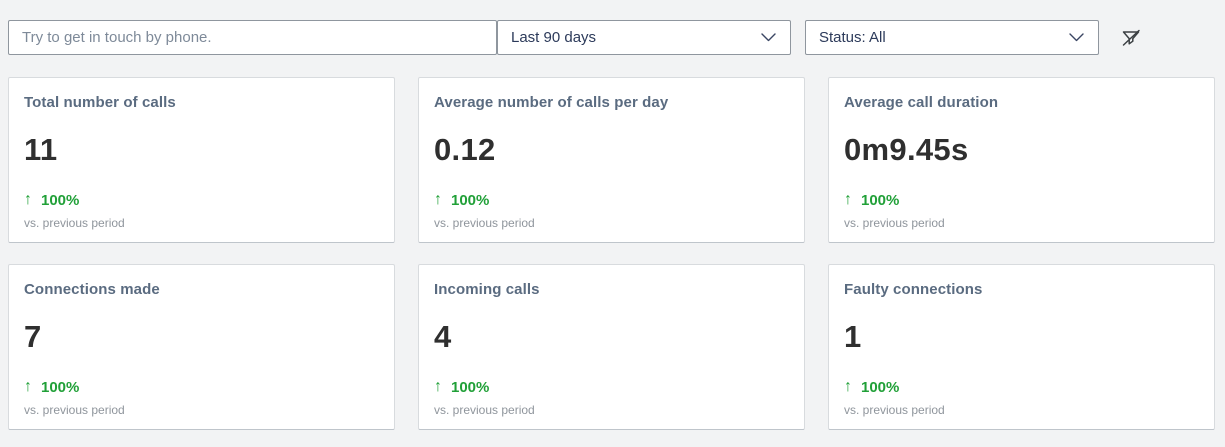  What do you see at coordinates (952, 37) in the screenshot?
I see `status-select: Status: All` at bounding box center [952, 37].